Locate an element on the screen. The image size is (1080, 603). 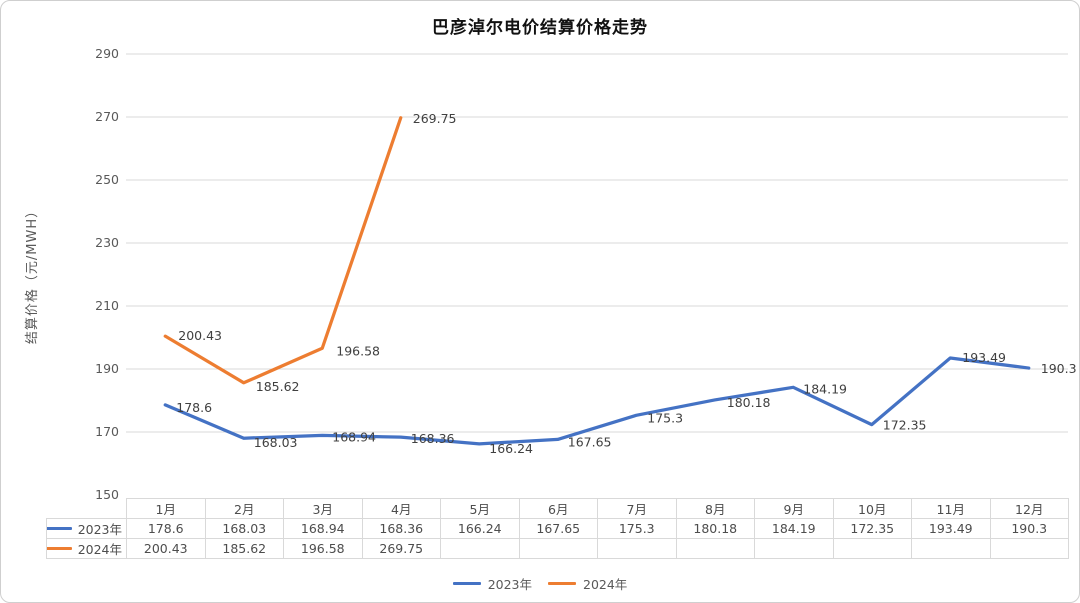
y-tick-label: 270 is located at coordinates (107, 116).